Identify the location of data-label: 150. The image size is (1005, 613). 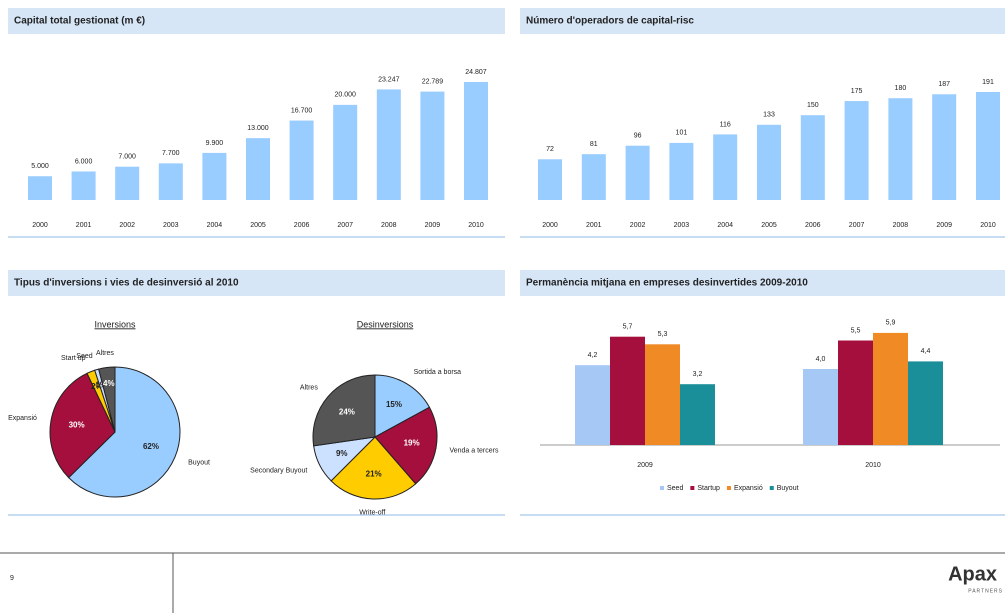
(813, 105).